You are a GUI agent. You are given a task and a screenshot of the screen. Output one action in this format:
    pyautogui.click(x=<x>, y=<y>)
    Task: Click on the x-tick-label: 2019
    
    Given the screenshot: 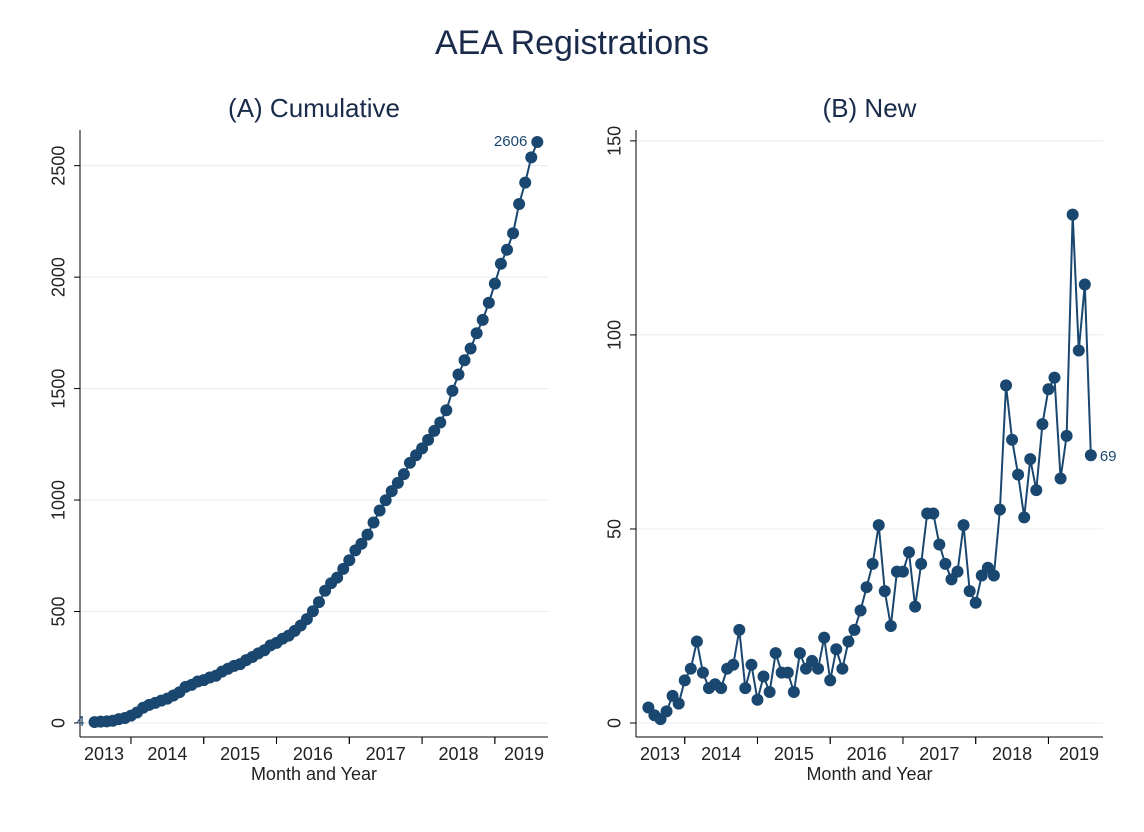 What is the action you would take?
    pyautogui.click(x=524, y=754)
    